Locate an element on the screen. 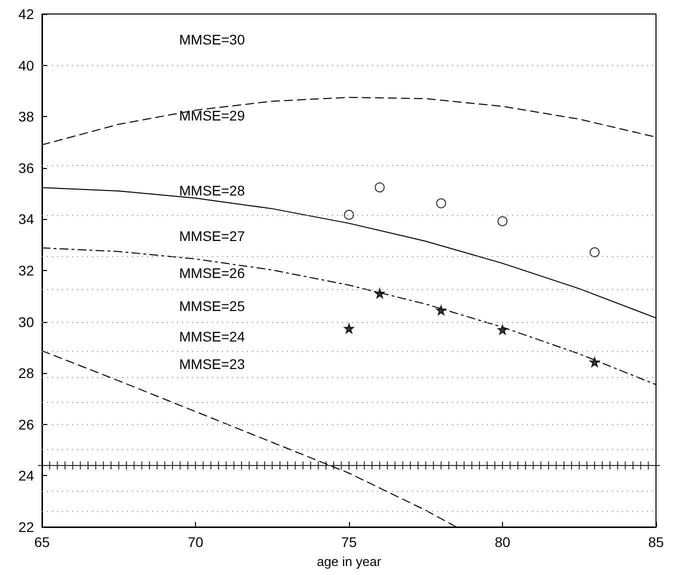 The width and height of the screenshot is (682, 575). y-tick-label: 30 is located at coordinates (26, 322).